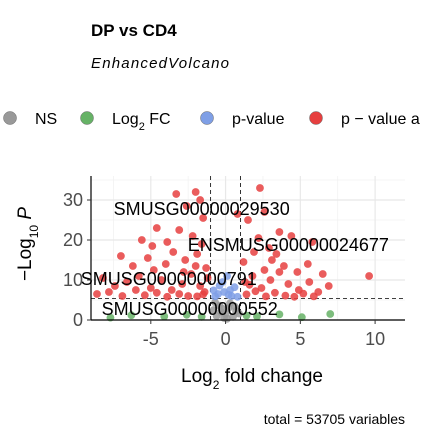 This screenshot has height=444, width=422. What do you see at coordinates (78, 320) in the screenshot?
I see `y-tick-label: 0` at bounding box center [78, 320].